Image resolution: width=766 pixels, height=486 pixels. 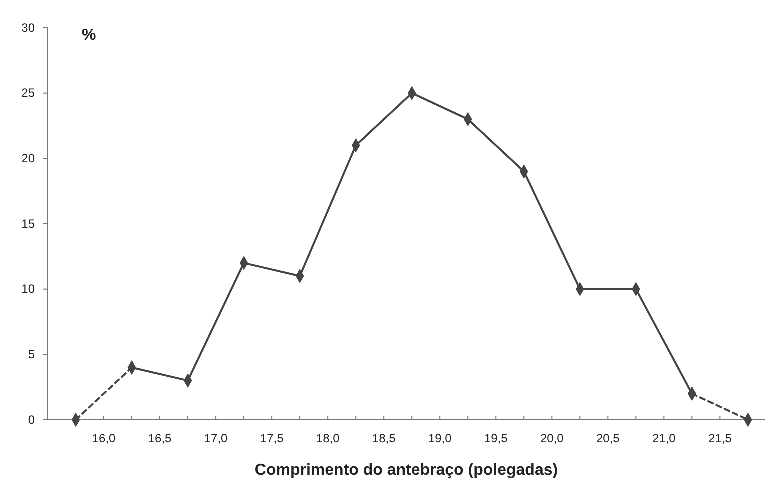 I want to click on x-axis-title: Comprimento do antebraço (polegadas), so click(x=406, y=470).